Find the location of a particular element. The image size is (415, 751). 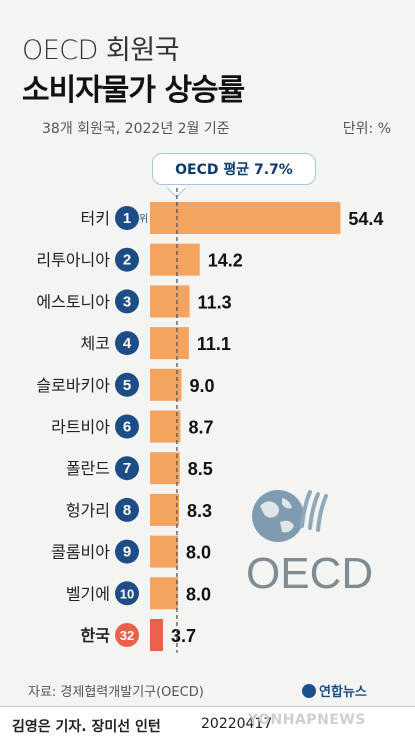

rank-number: 32 is located at coordinates (127, 635).